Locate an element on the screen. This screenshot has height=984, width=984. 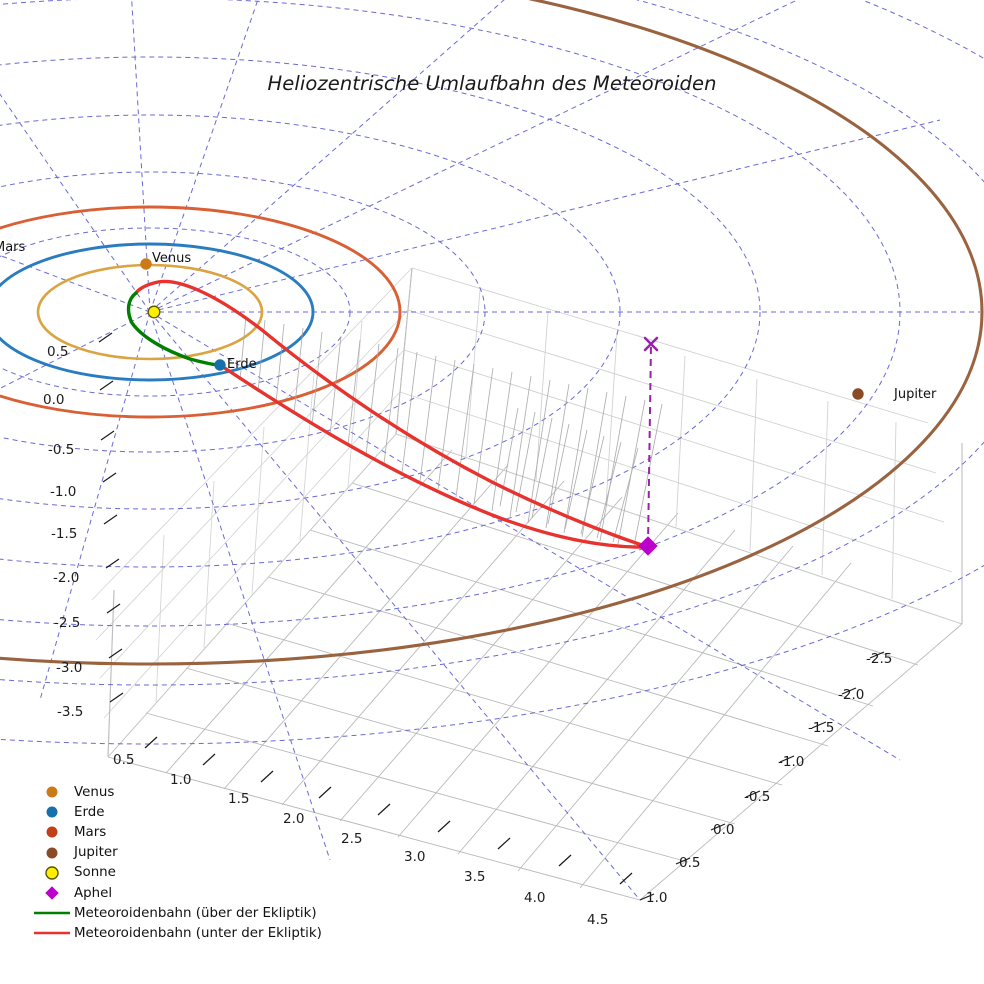
legend: Venus Erde Mars Jupiter Sonne is located at coordinates (180, 863).